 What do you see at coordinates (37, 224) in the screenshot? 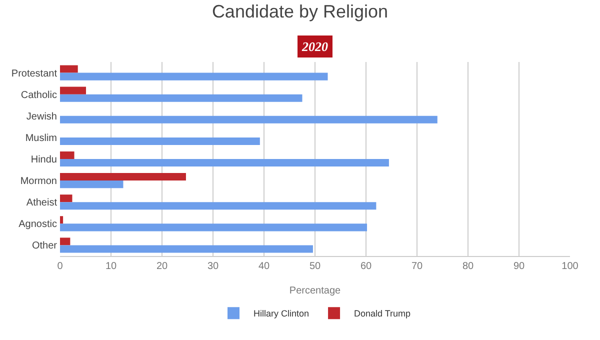
I see `y-tick-label: Agnostic` at bounding box center [37, 224].